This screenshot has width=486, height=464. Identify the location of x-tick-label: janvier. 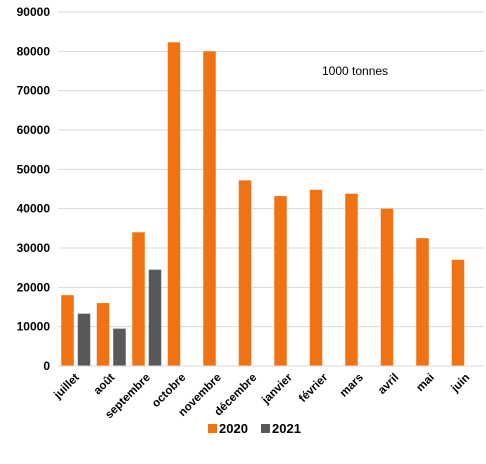
(277, 389).